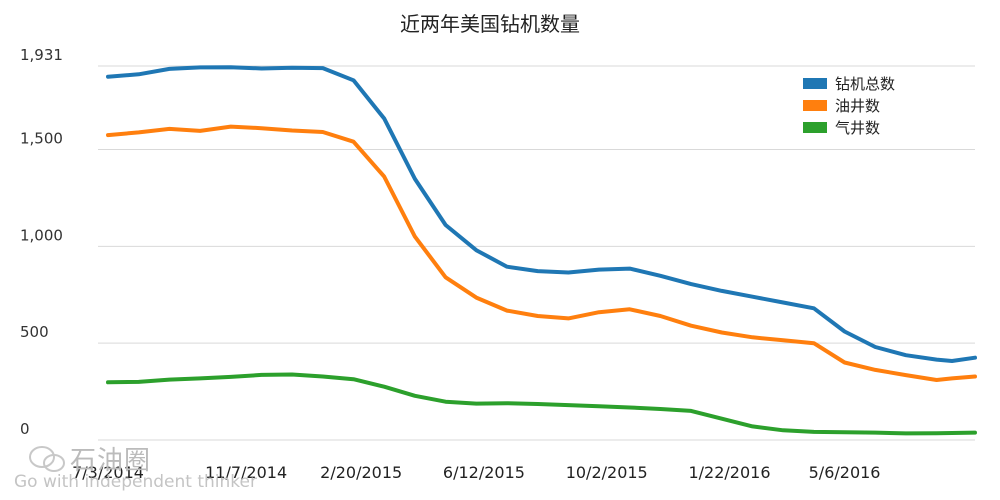 The width and height of the screenshot is (1000, 500). Describe the element at coordinates (857, 106) in the screenshot. I see `legend-label: 油井数` at that location.